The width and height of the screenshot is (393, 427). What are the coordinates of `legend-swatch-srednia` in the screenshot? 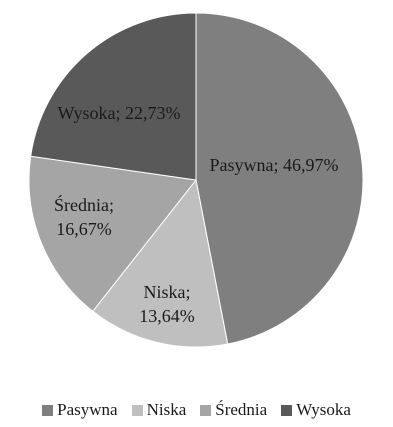 It's located at (206, 410).